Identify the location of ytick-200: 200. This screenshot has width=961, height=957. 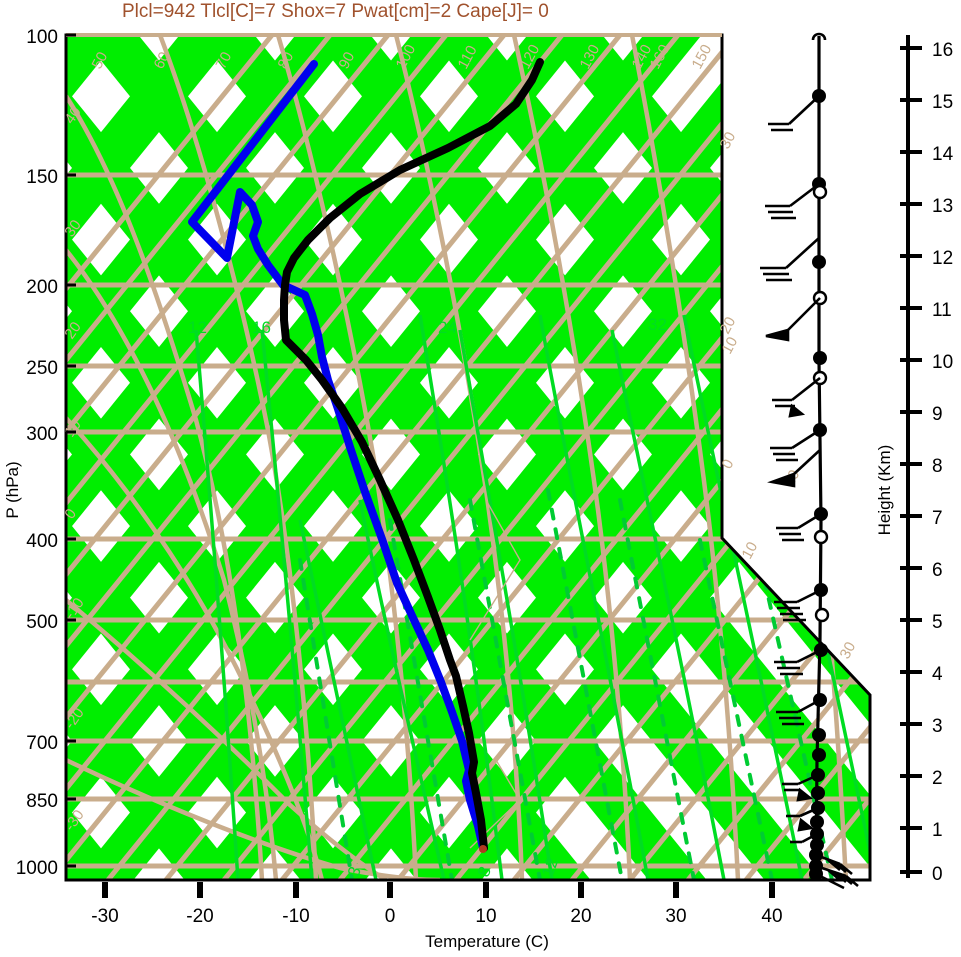
(42, 287).